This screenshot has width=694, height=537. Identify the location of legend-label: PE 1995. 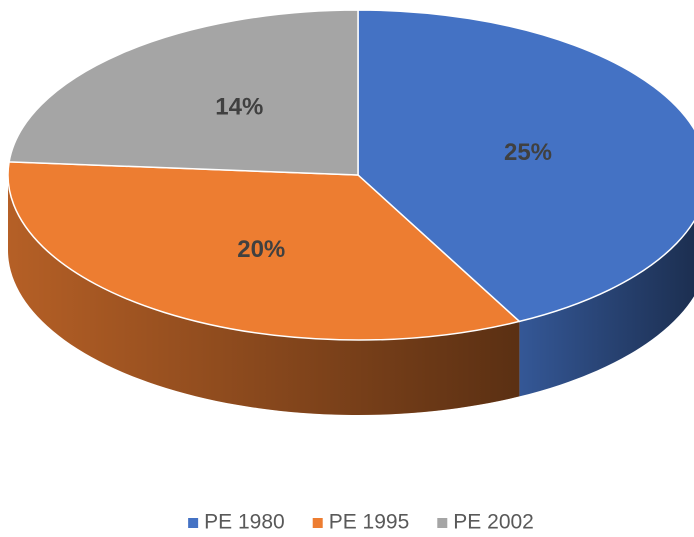
(369, 522).